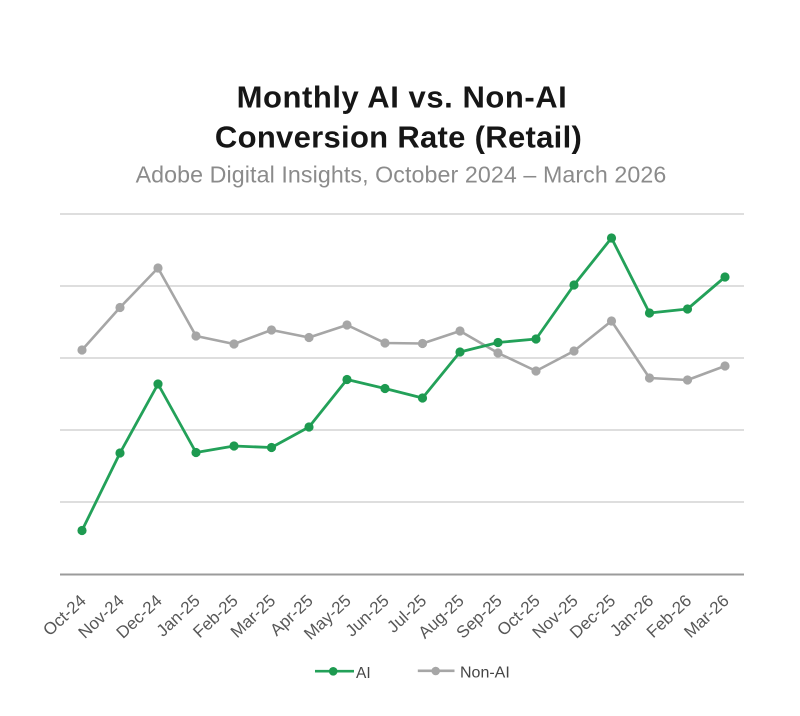 The width and height of the screenshot is (800, 716). Describe the element at coordinates (398, 137) in the screenshot. I see `svg-text: Conversion Rate (Retail)` at that location.